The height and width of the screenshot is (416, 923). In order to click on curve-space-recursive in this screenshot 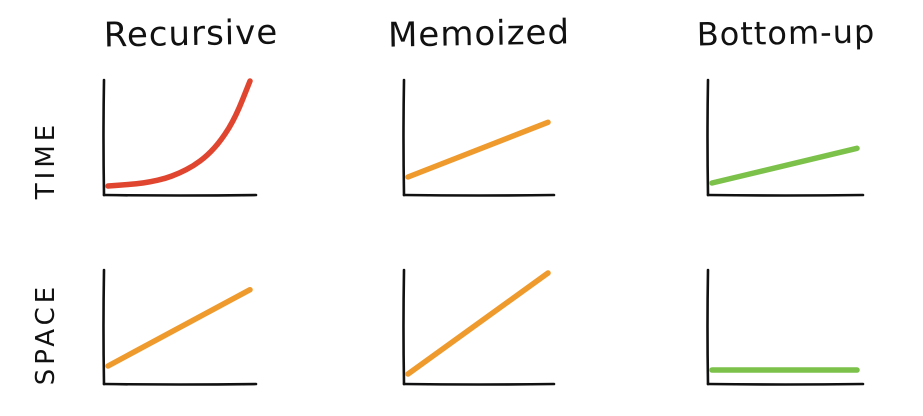, I will do `click(179, 328)`.